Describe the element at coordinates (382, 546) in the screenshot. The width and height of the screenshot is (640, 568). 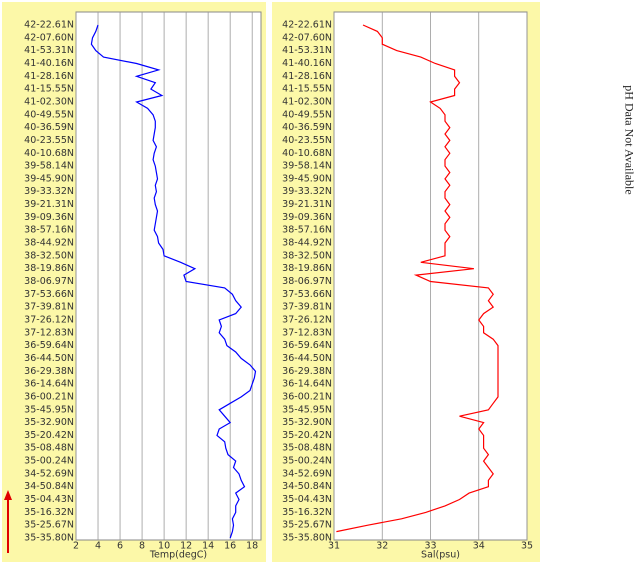
I see `x-tick-label: 32` at that location.